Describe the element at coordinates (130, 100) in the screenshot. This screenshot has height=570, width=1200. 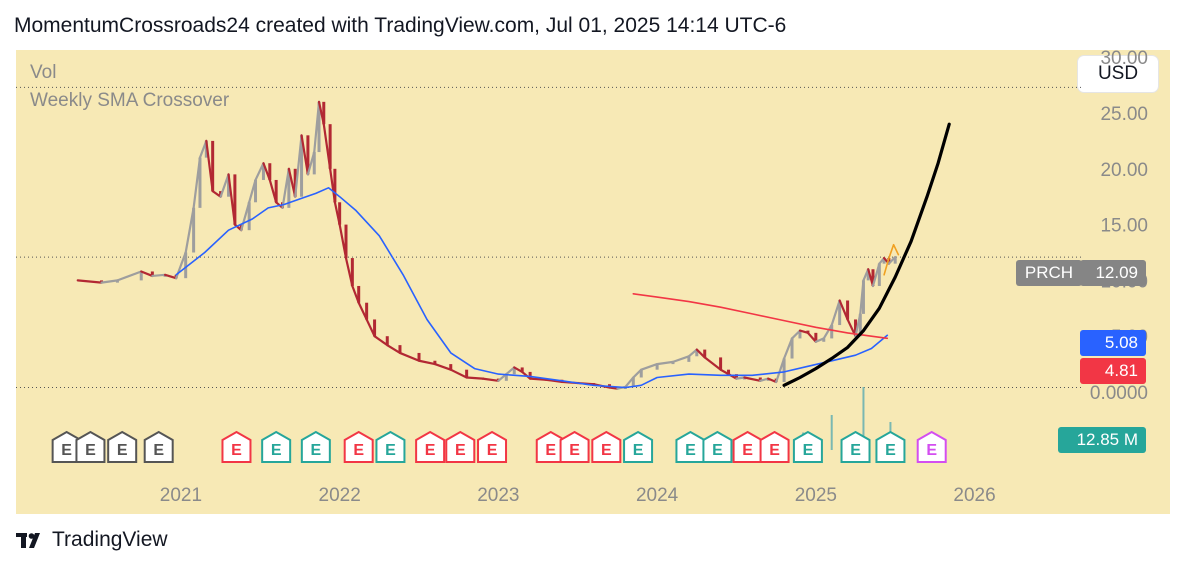
I see `legend-indicator: Weekly SMA Crossover` at that location.